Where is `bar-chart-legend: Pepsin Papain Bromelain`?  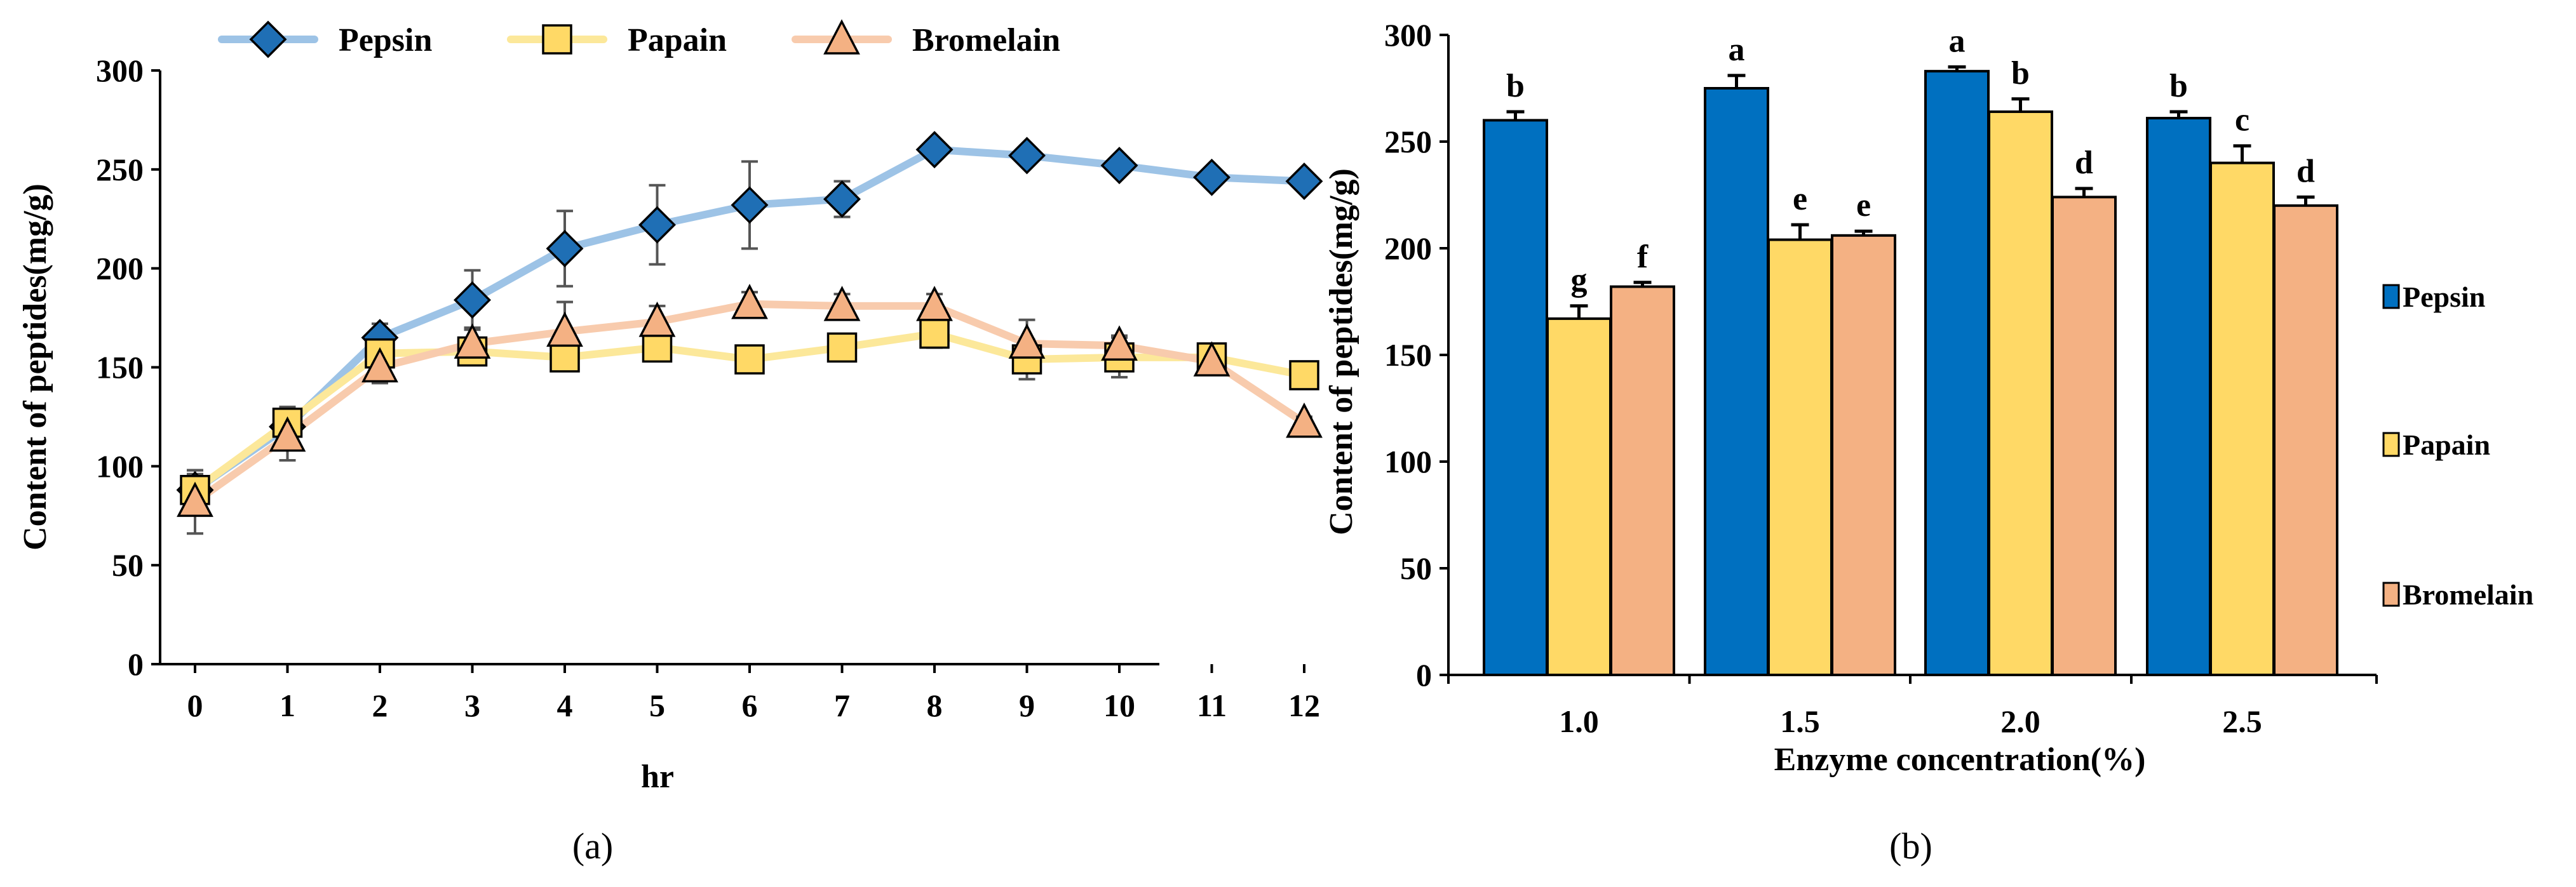 bar-chart-legend: Pepsin Papain Bromelain is located at coordinates (2457, 446).